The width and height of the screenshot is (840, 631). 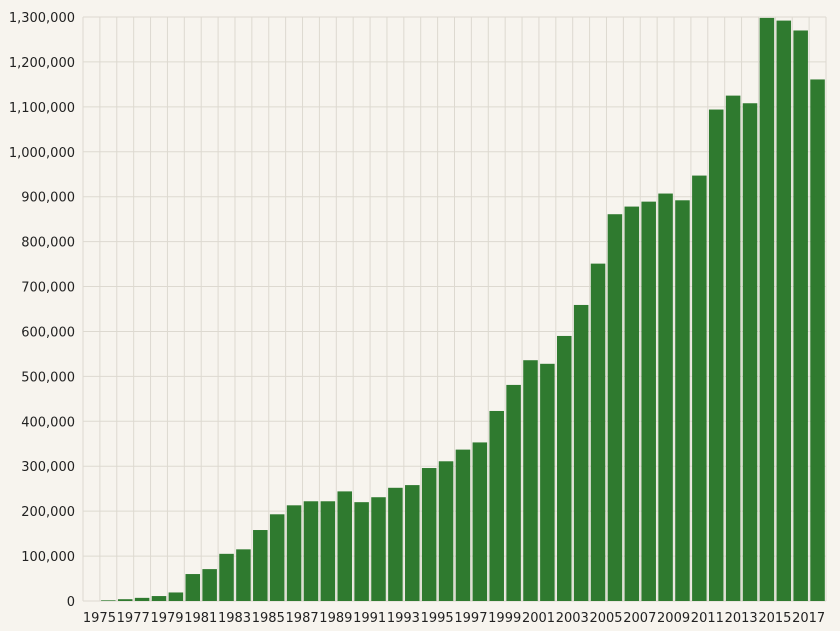 What do you see at coordinates (133, 618) in the screenshot?
I see `x-tick-label: 1977` at bounding box center [133, 618].